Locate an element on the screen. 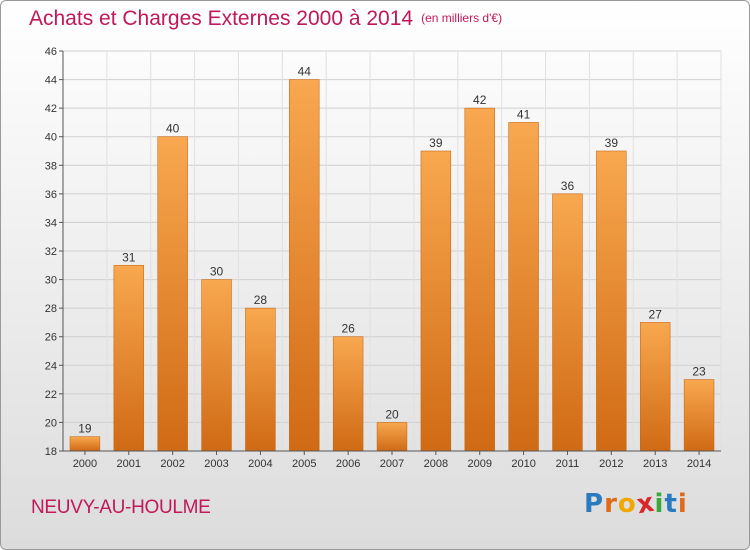 This screenshot has width=750, height=550. x-tick-label: 2008 is located at coordinates (436, 464).